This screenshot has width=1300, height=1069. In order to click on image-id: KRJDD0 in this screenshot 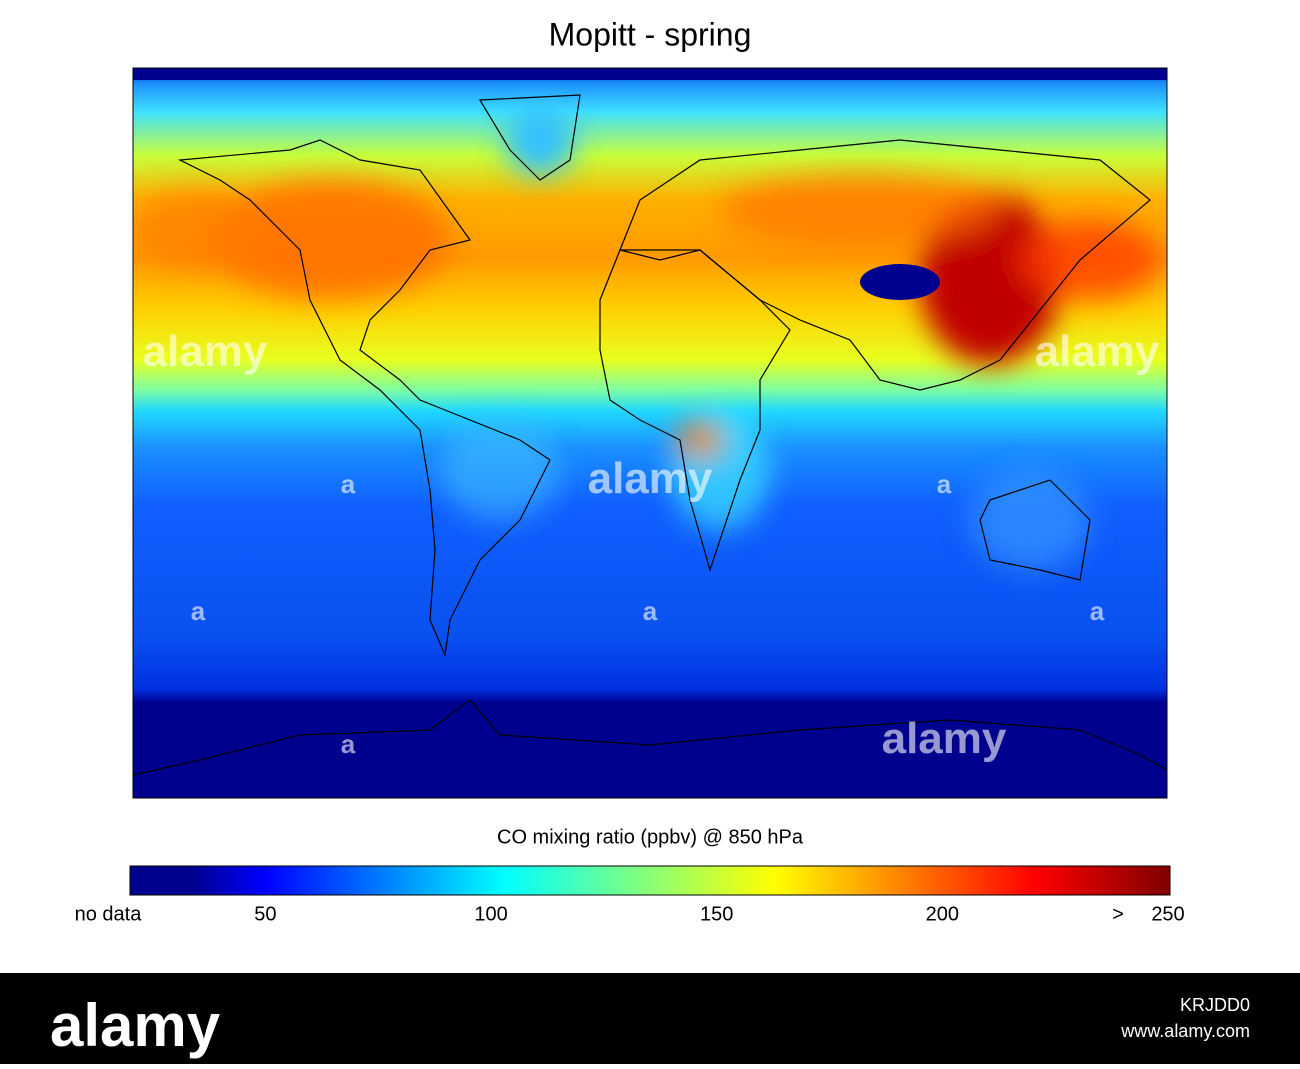, I will do `click(1215, 1005)`.